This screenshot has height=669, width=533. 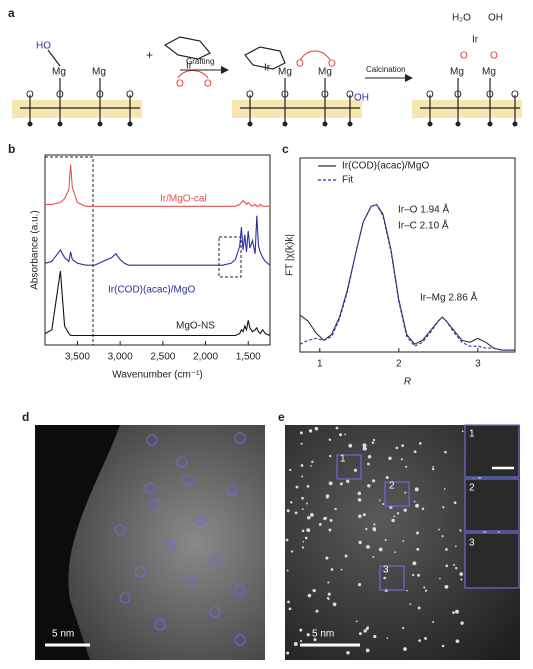 What do you see at coordinates (77, 357) in the screenshot?
I see `x-tick-label: 3,500` at bounding box center [77, 357].